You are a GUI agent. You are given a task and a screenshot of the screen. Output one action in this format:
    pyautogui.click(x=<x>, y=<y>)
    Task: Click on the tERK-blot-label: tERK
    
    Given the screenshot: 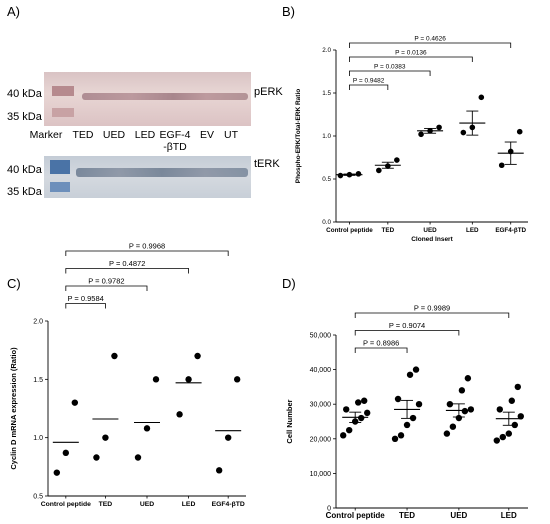 What is the action you would take?
    pyautogui.click(x=267, y=164)
    